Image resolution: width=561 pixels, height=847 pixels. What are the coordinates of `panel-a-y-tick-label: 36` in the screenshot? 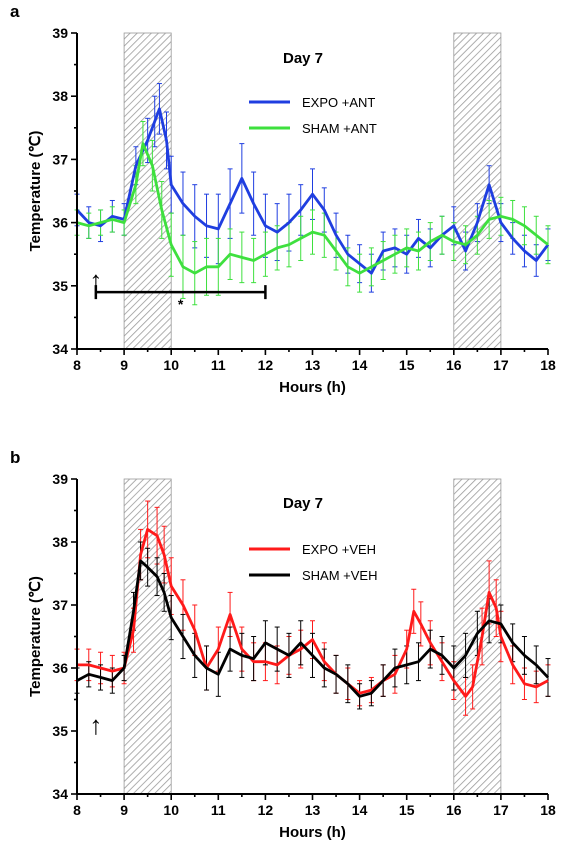 It's located at (60, 223).